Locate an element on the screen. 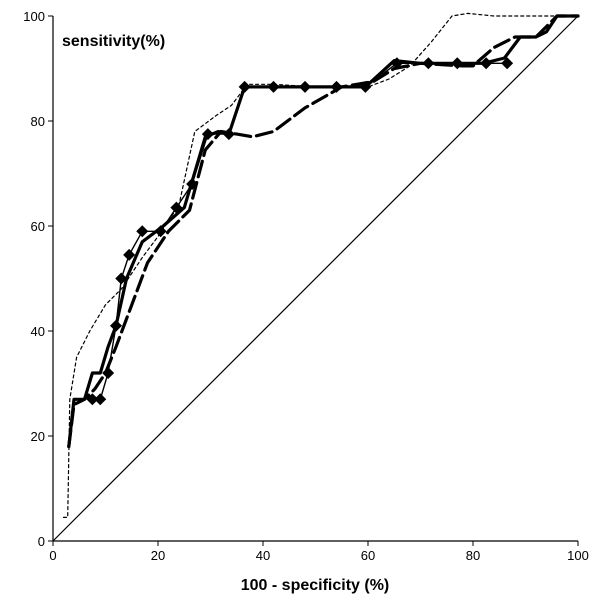  y-tick-label: 40 is located at coordinates (38, 331).